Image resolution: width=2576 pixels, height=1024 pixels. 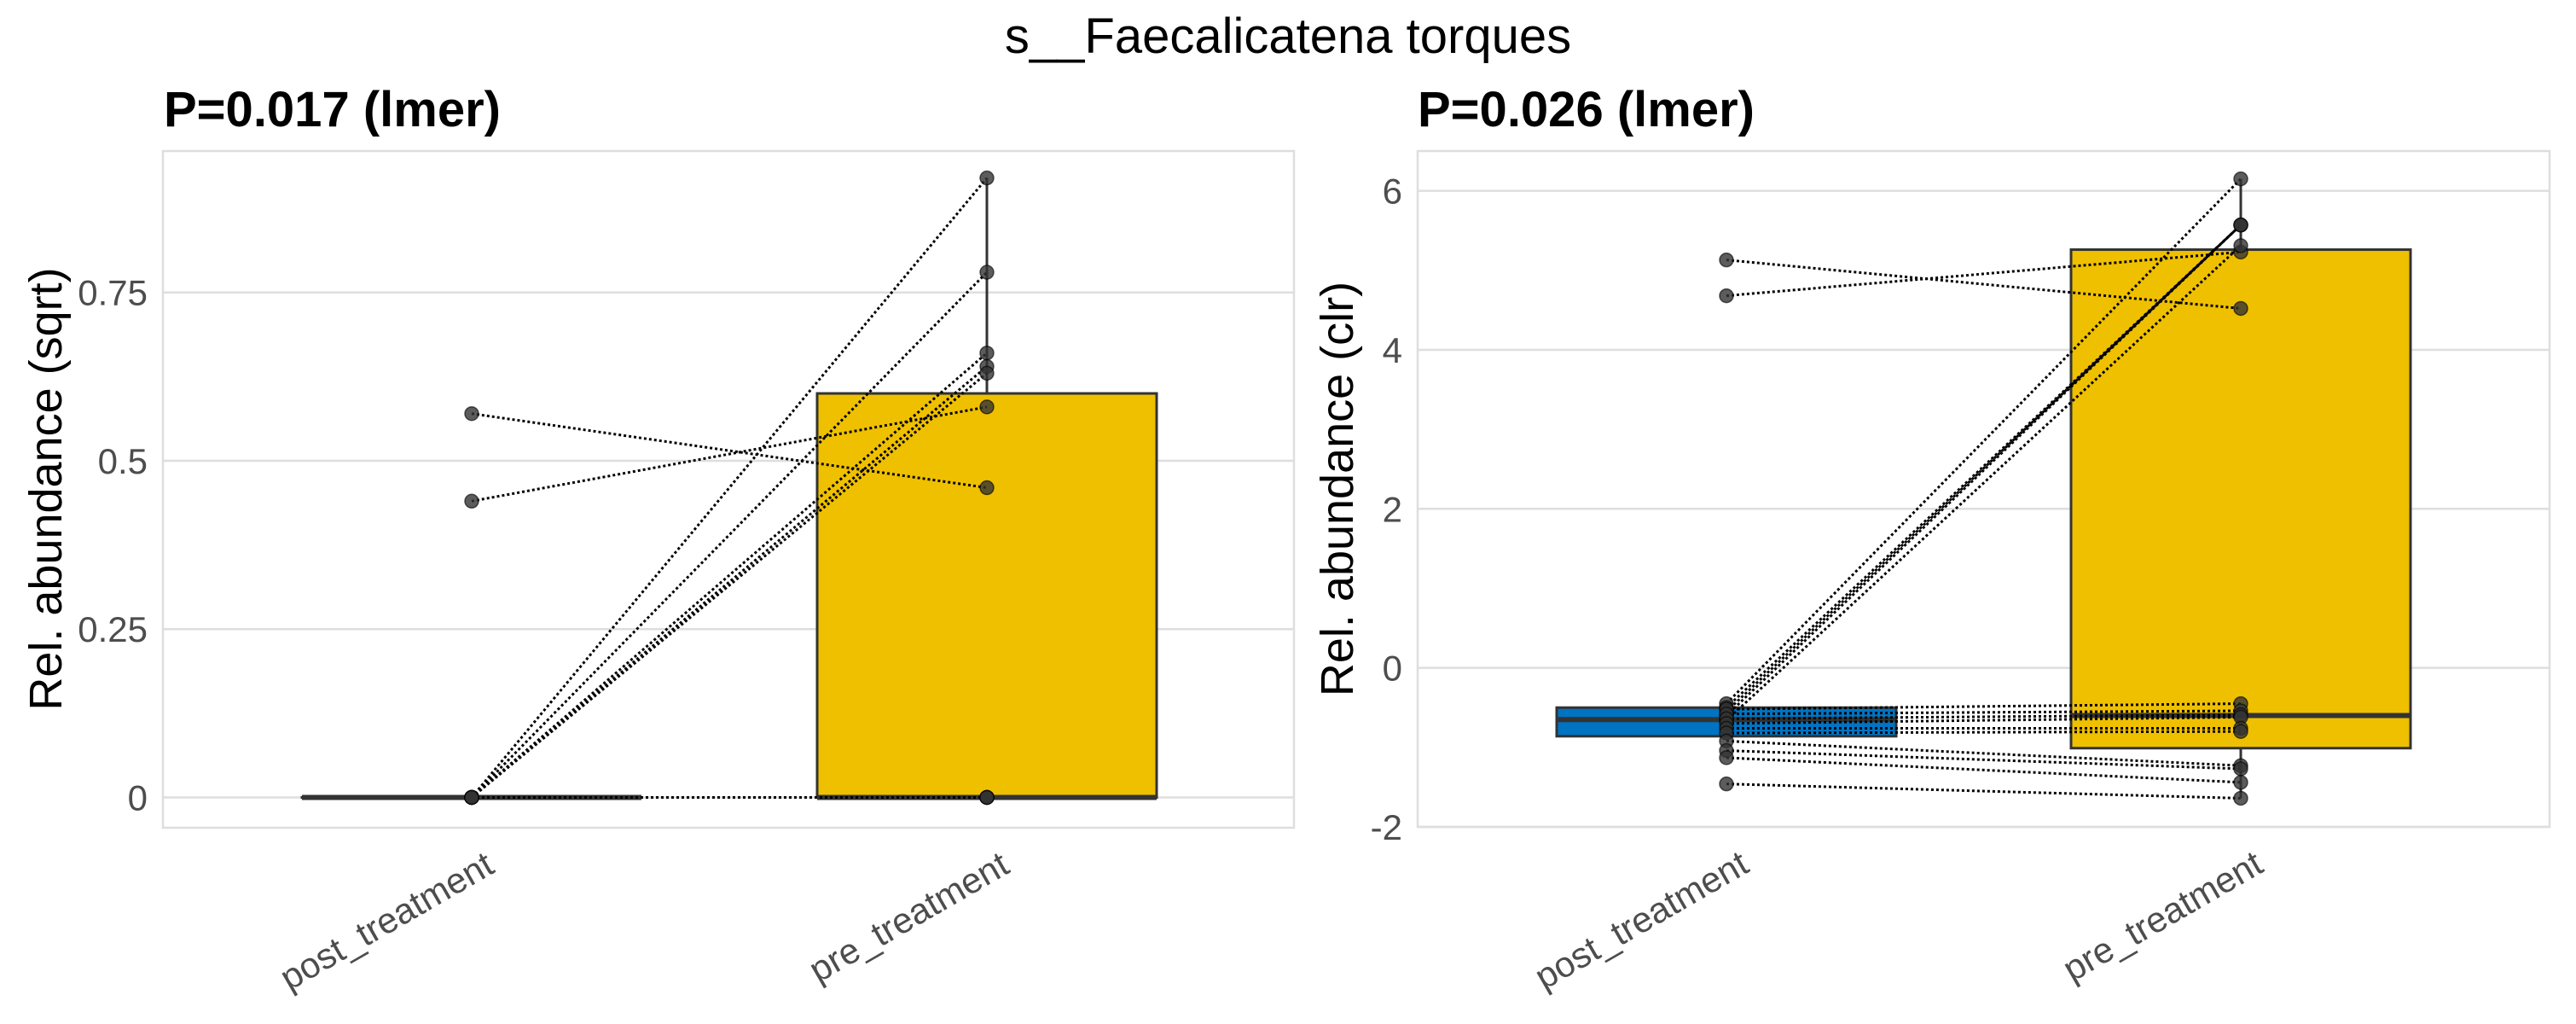 I want to click on y-axis-label: Rel. abundance (clr), so click(x=1337, y=489).